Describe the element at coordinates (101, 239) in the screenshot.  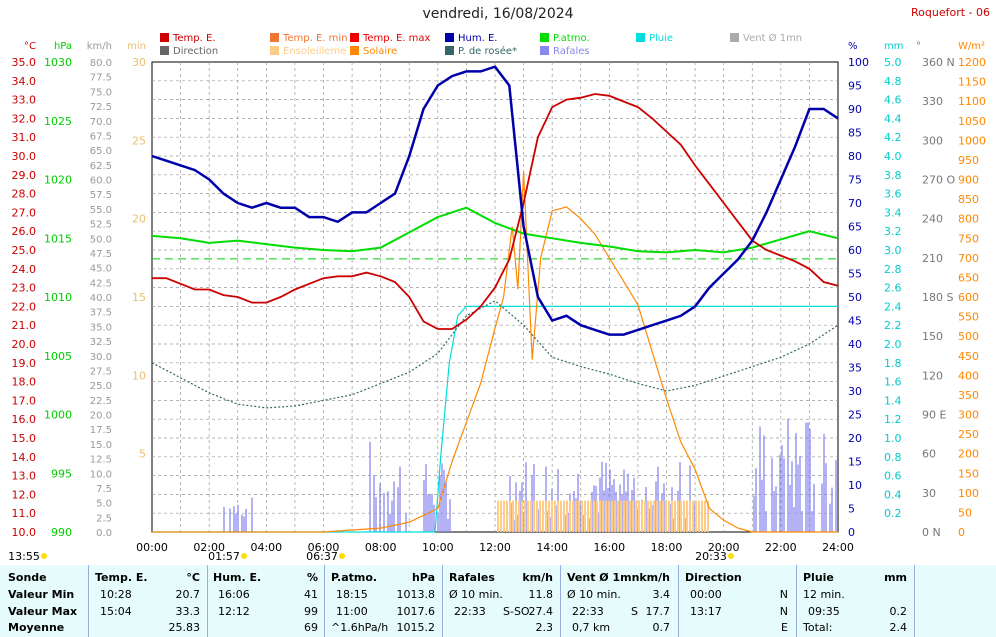
I see `axis-tick-wind: 50.0` at that location.